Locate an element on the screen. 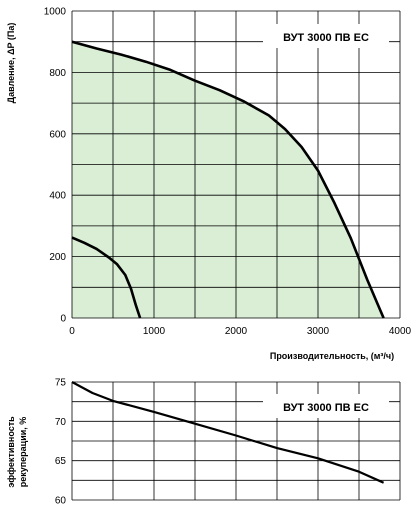 The image size is (414, 512). pressure-x-ticks: 0 1000 2000 3000 4000 is located at coordinates (240, 331).